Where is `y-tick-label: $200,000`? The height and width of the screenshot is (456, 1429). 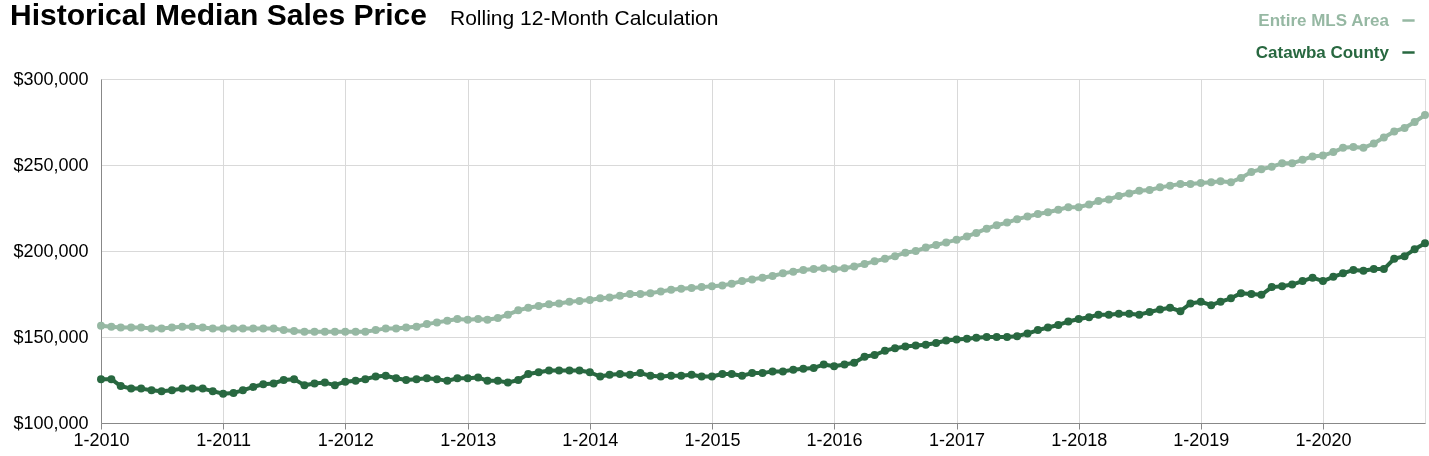 y-tick-label: $200,000 is located at coordinates (51, 250).